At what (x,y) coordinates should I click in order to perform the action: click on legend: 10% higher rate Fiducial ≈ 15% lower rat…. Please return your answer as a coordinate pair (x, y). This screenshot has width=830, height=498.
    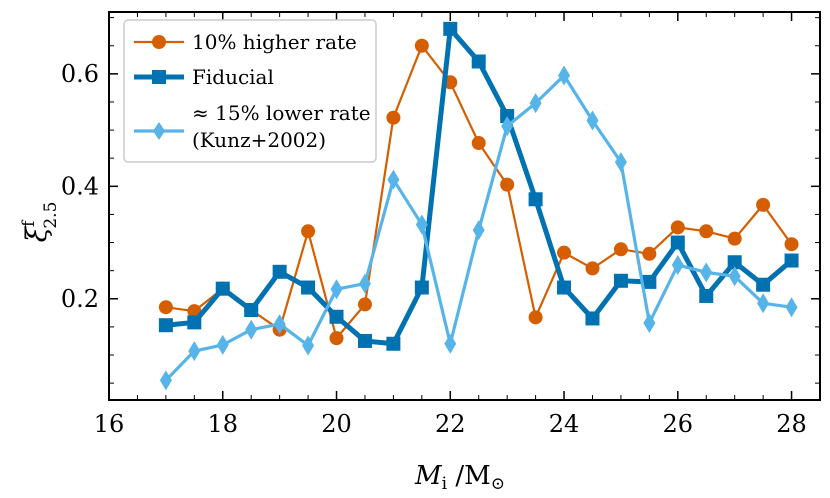
    Looking at the image, I should click on (250, 91).